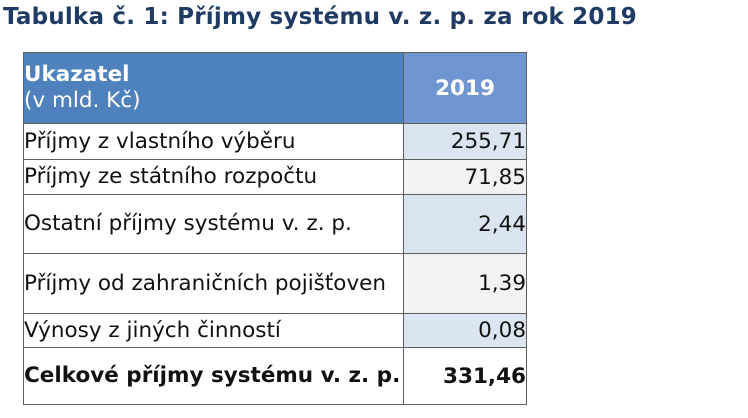 The image size is (748, 418). Describe the element at coordinates (213, 224) in the screenshot. I see `row-label: Ostatní příjmy systému v. z. p.` at that location.